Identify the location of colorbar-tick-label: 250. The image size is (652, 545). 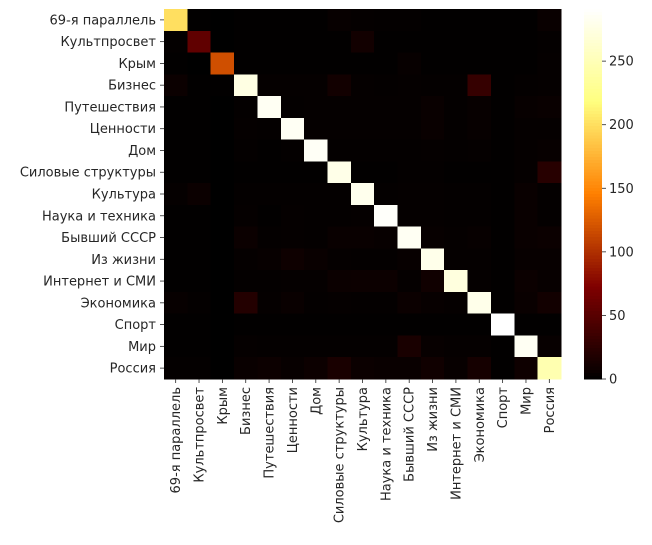
(621, 62).